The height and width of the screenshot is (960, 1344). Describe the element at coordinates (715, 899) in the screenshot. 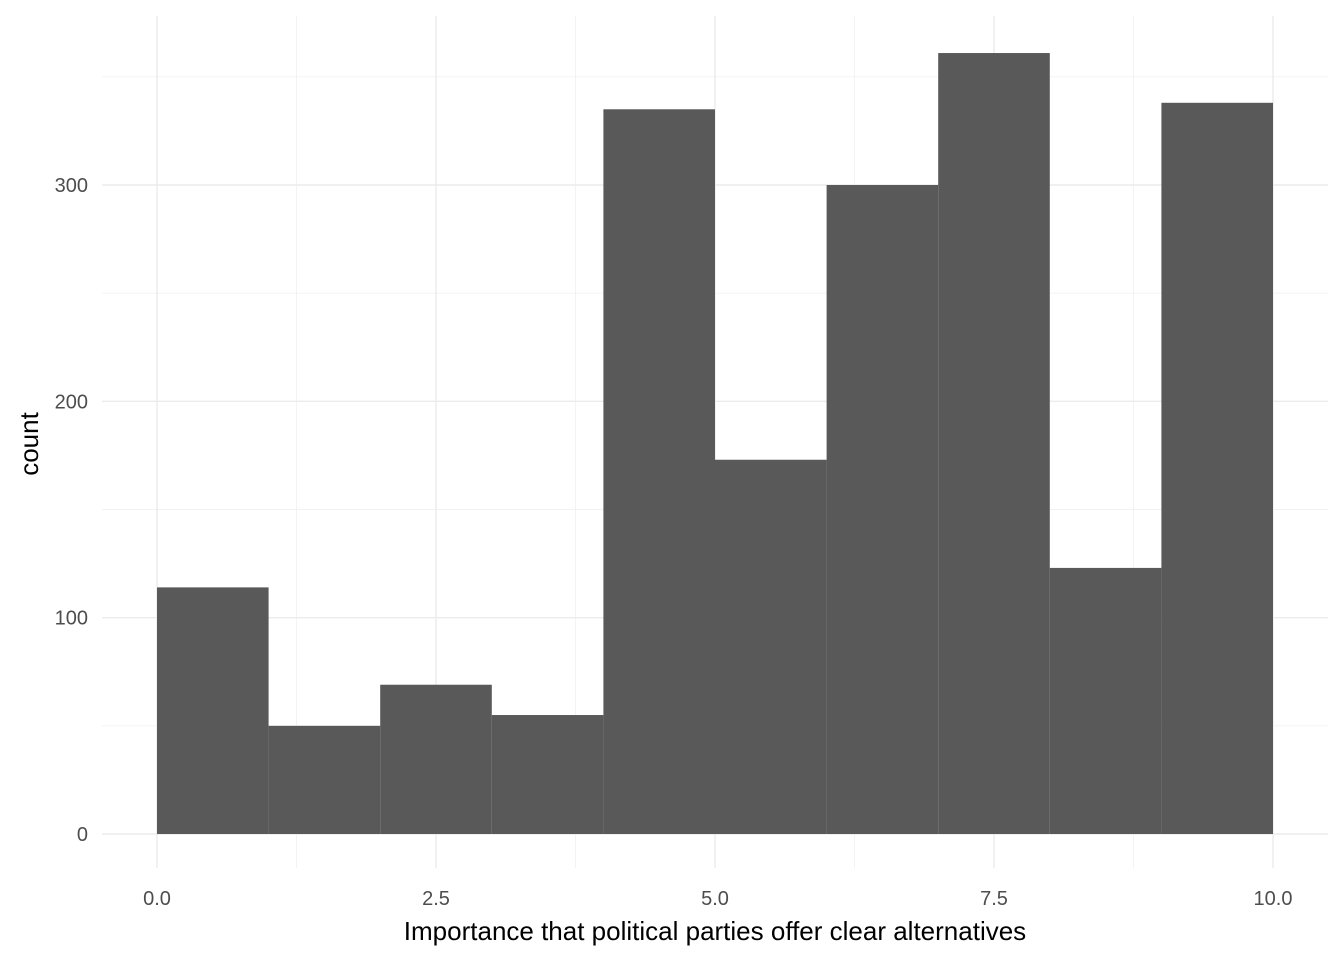

I see `x-tick-label: 5.0` at that location.